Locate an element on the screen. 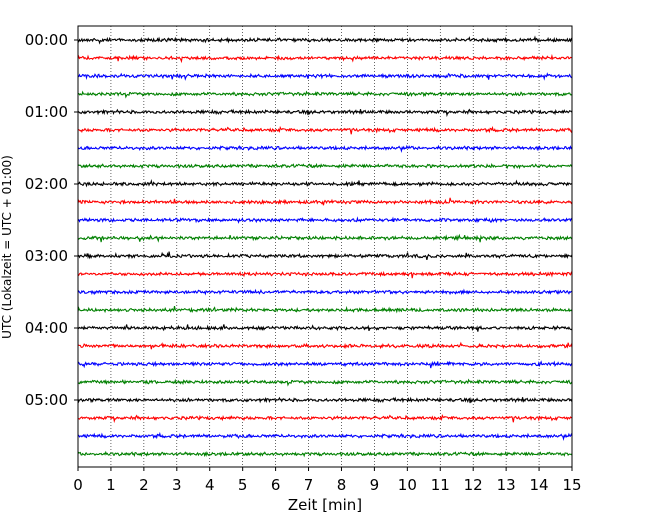  y-tick-label: 04:00 is located at coordinates (46, 328).